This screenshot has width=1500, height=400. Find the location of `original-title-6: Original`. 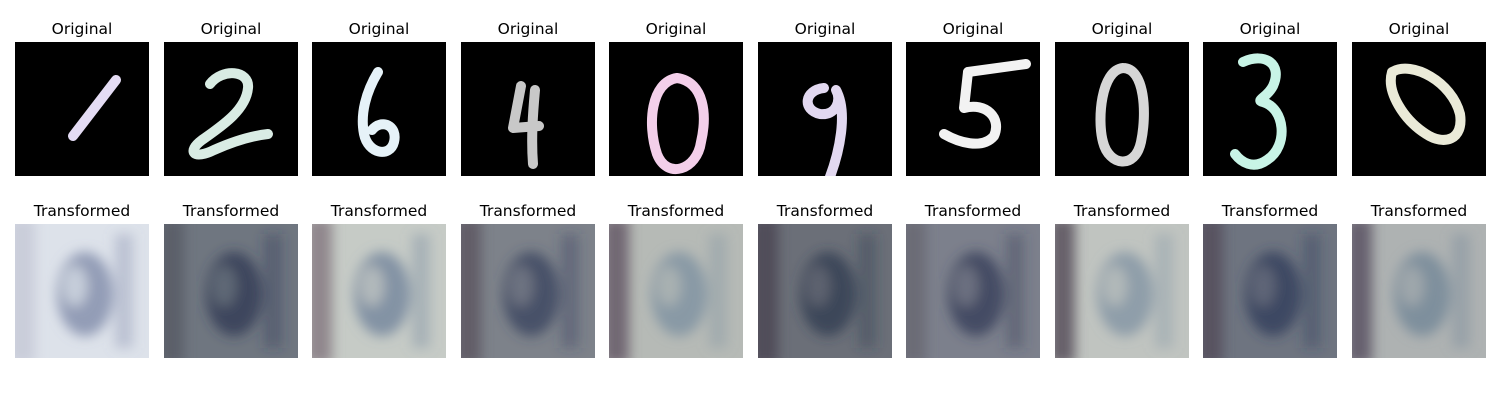

original-title-6: Original is located at coordinates (825, 29).